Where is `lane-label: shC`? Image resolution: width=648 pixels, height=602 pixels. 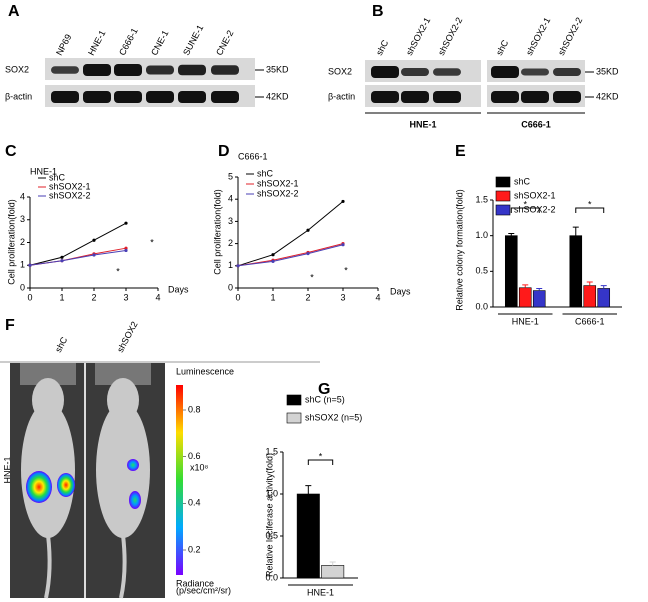
lane-label: shC is located at coordinates (382, 47).